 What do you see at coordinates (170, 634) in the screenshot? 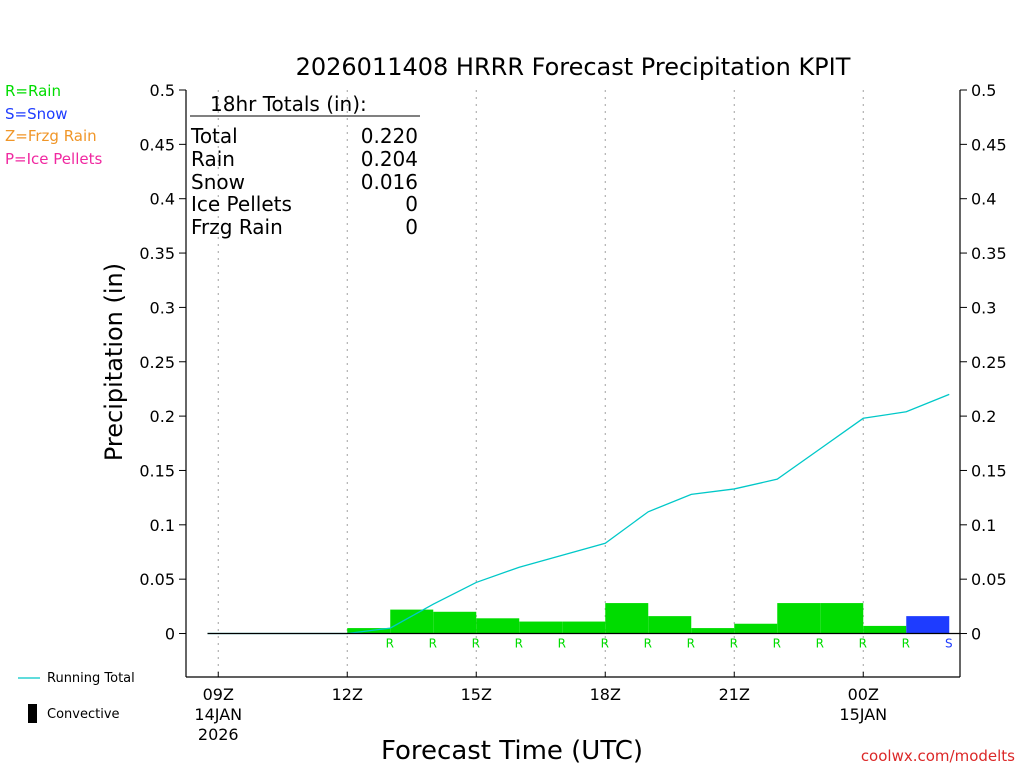
I see `y-tick-label-left-0: 0` at bounding box center [170, 634].